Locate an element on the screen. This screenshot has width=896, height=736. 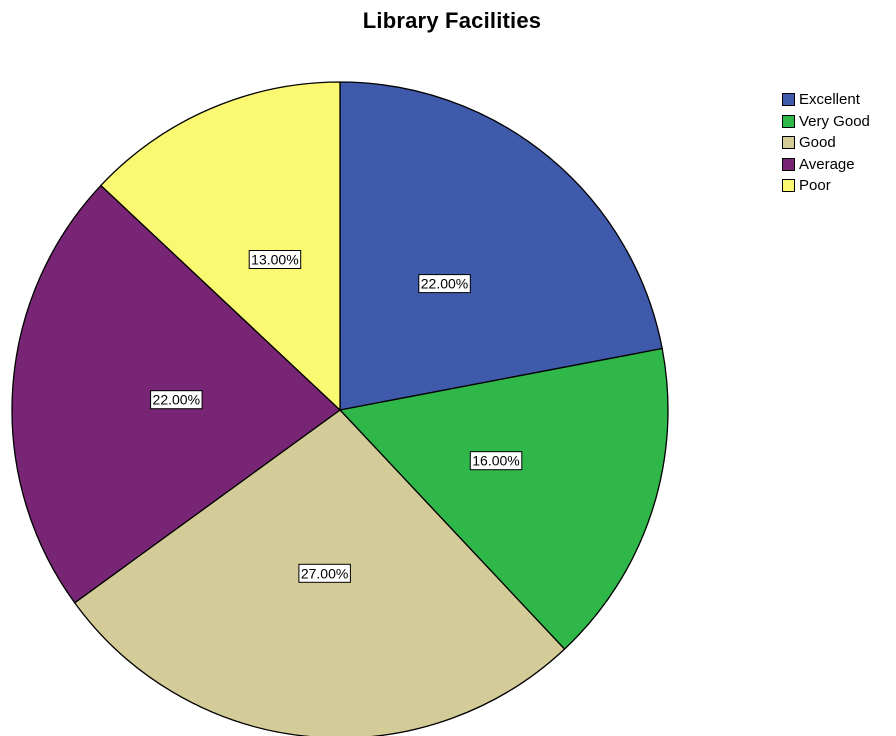
legend-item-good: Good is located at coordinates (826, 143).